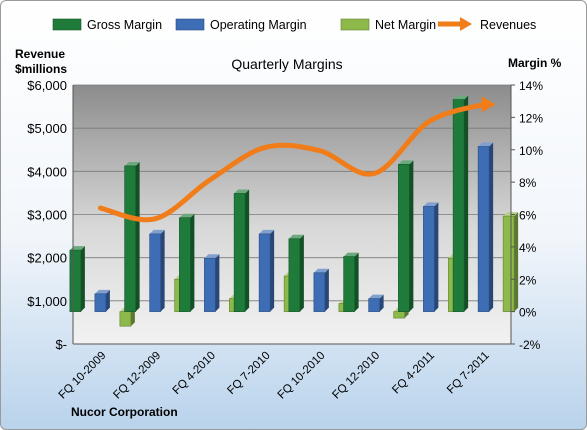 Image resolution: width=587 pixels, height=430 pixels. I want to click on right-tick-label: 14%, so click(531, 86).